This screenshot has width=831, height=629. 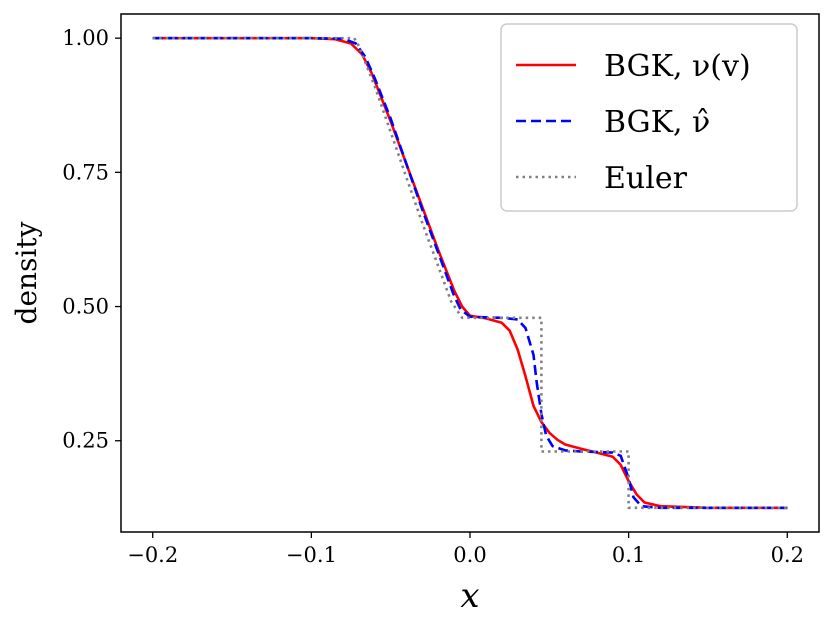 I want to click on x-tick-label: 0.1, so click(x=628, y=555).